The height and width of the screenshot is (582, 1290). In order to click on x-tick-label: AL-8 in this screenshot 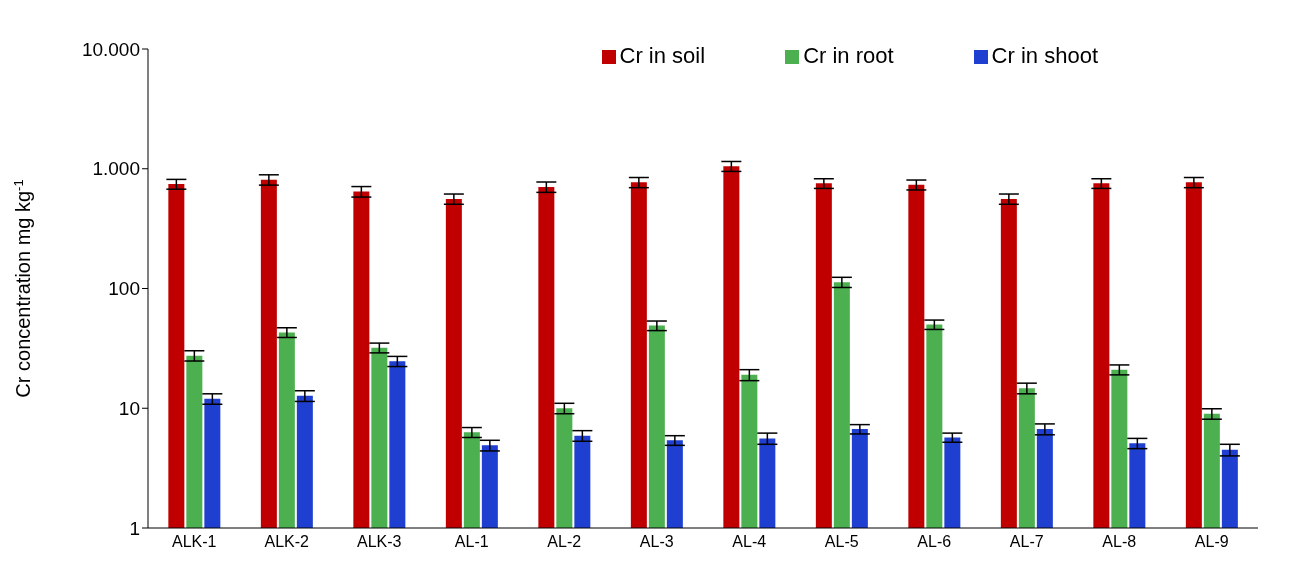, I will do `click(1119, 542)`.